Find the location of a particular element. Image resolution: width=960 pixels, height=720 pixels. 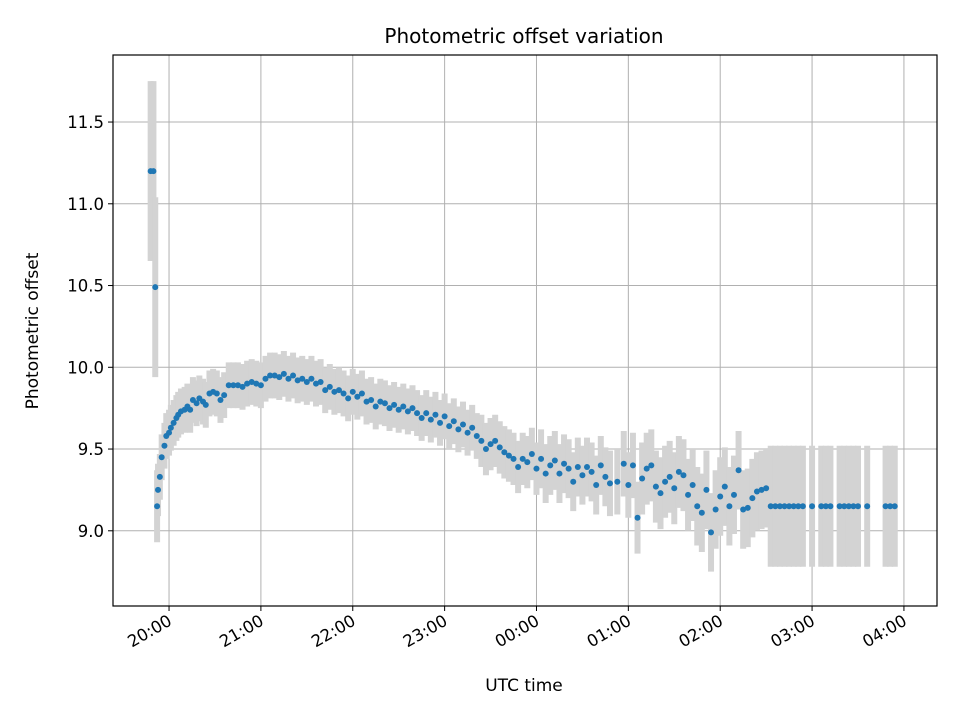

y-axis-title: Photometric offset is located at coordinates (33, 330).